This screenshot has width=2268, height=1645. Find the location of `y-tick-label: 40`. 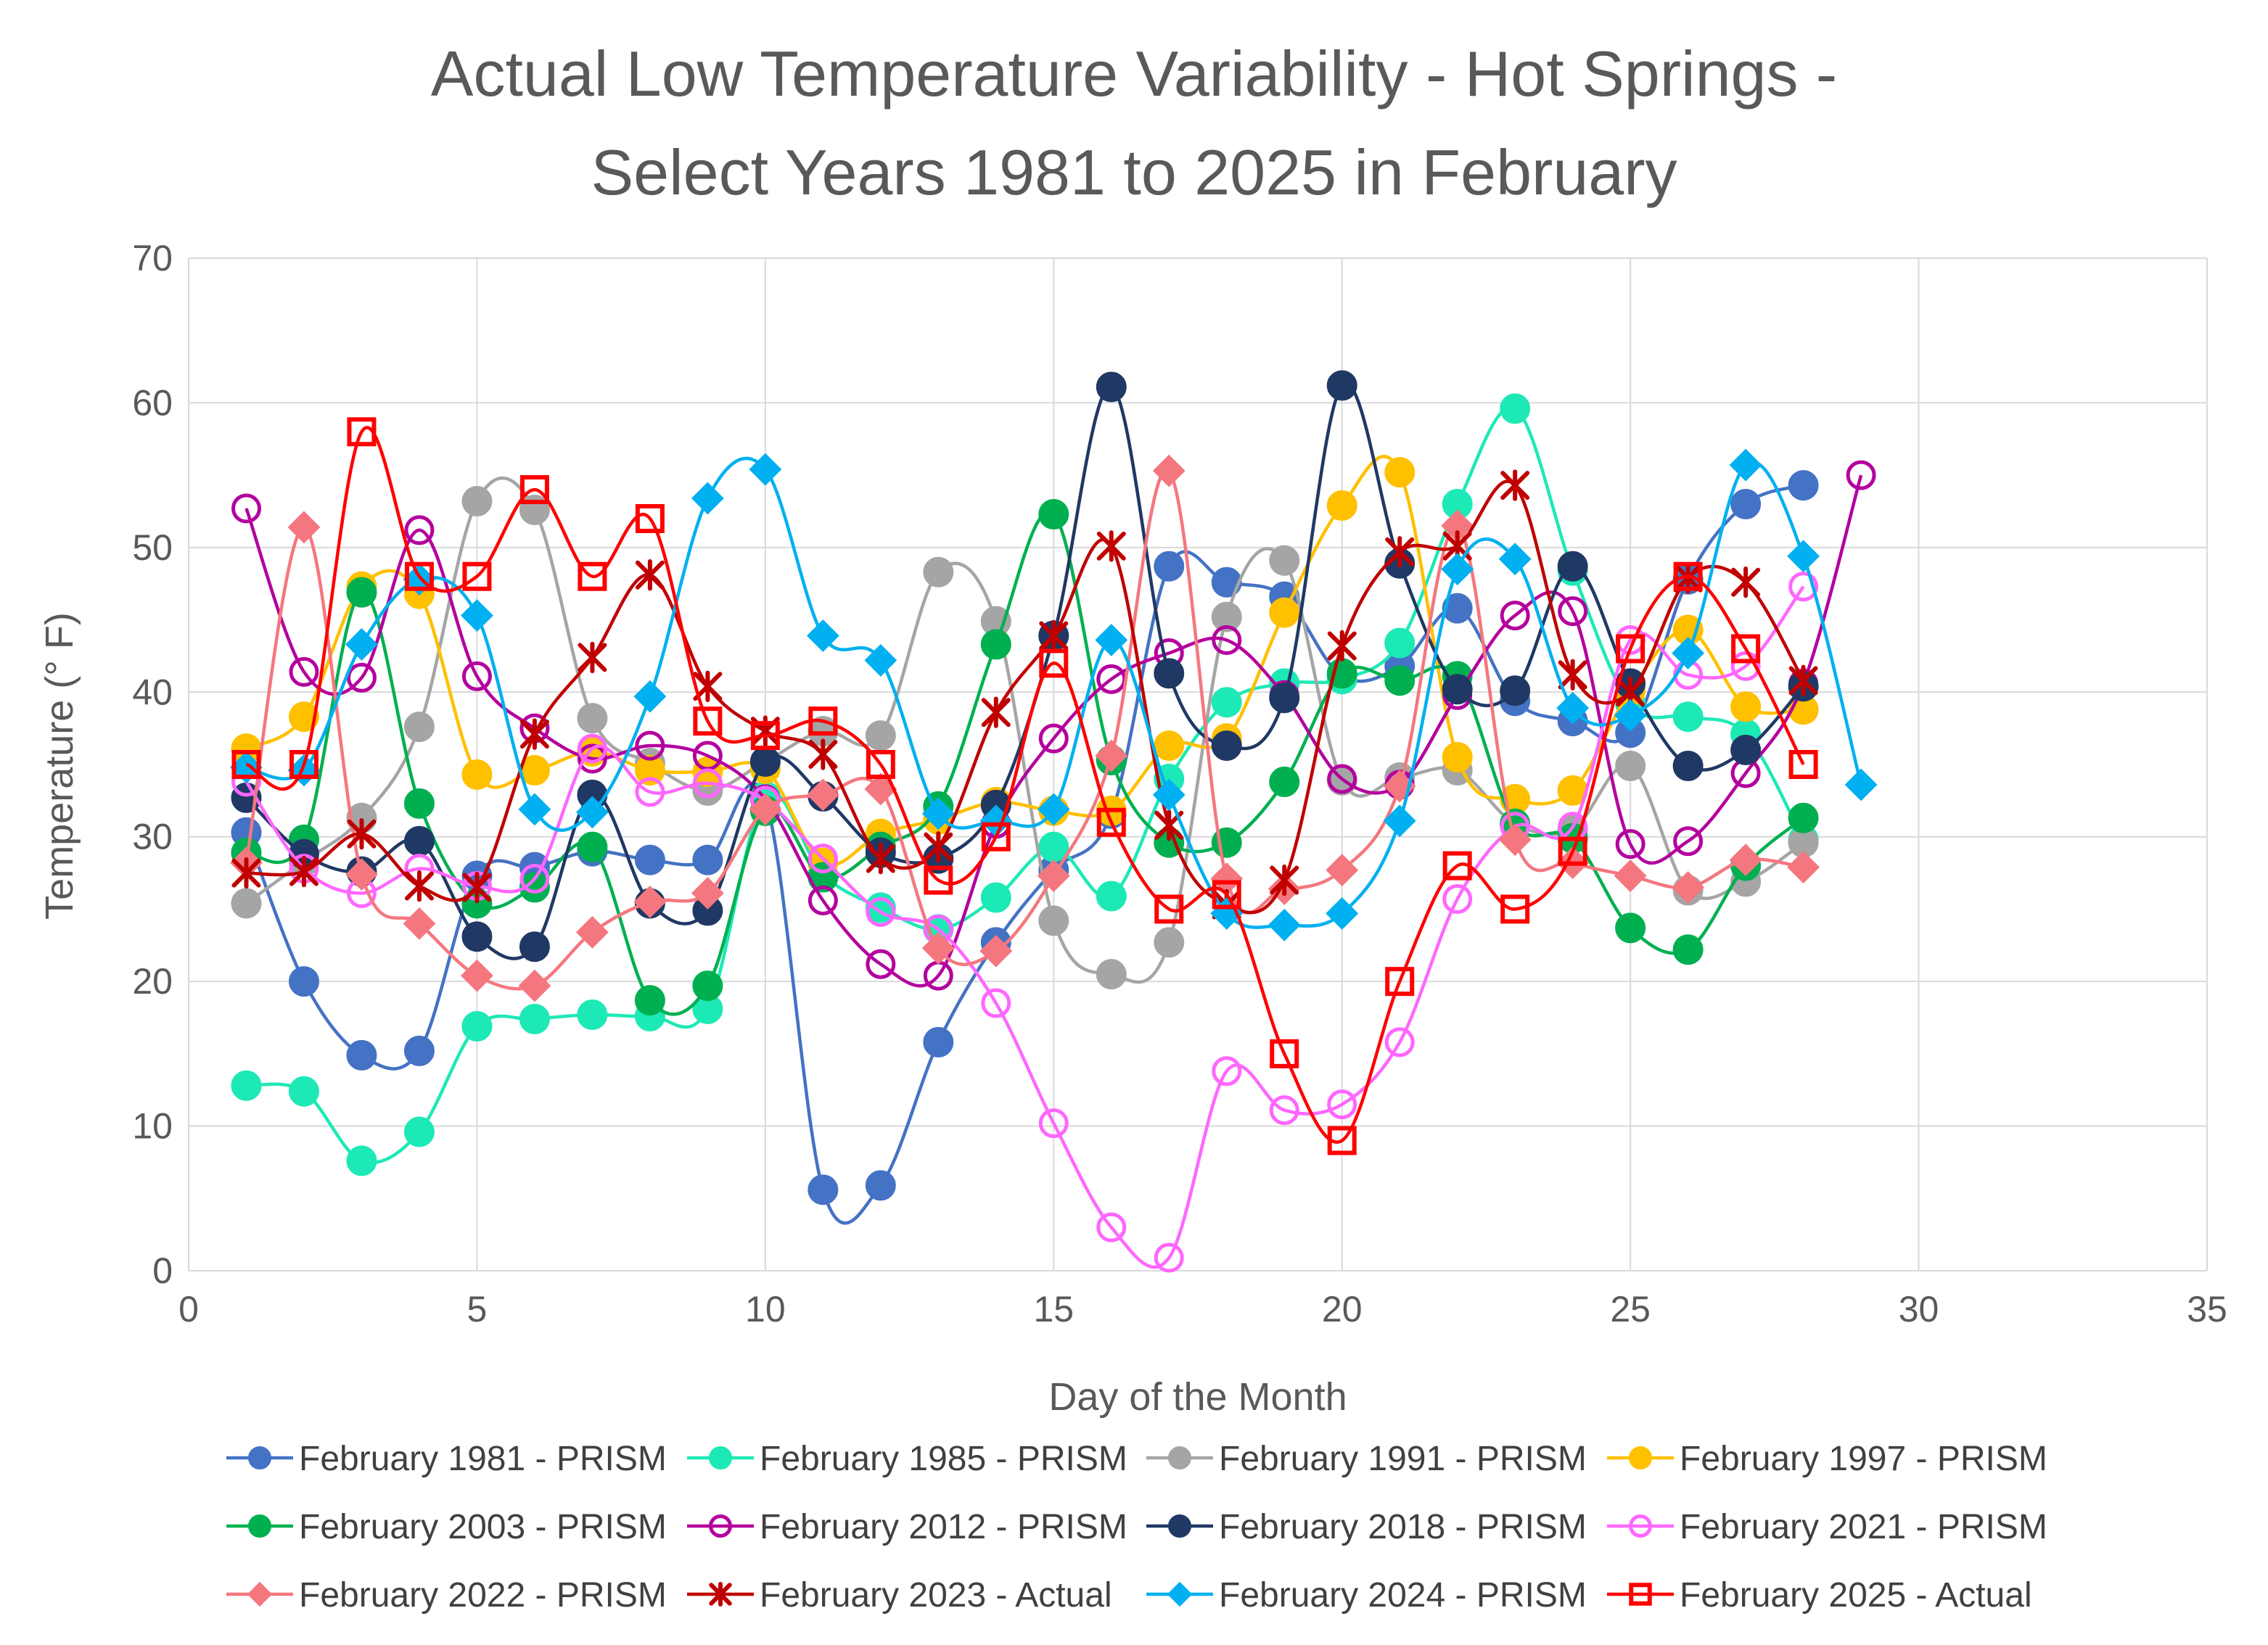

y-tick-label: 40 is located at coordinates (153, 692).